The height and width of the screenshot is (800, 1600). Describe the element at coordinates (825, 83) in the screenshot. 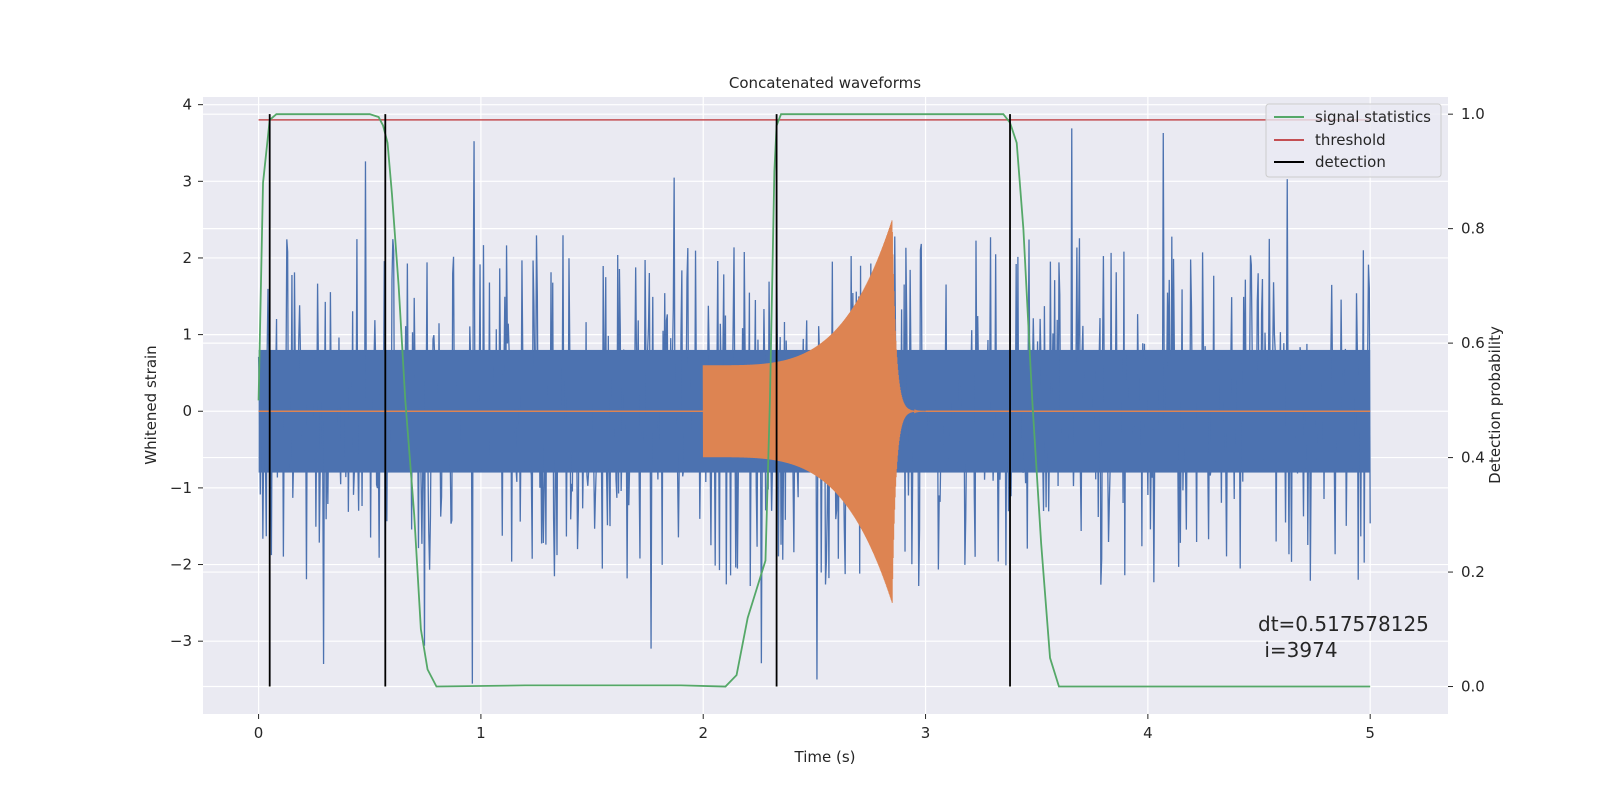

I see `chart-title: Concatenated waveforms` at that location.